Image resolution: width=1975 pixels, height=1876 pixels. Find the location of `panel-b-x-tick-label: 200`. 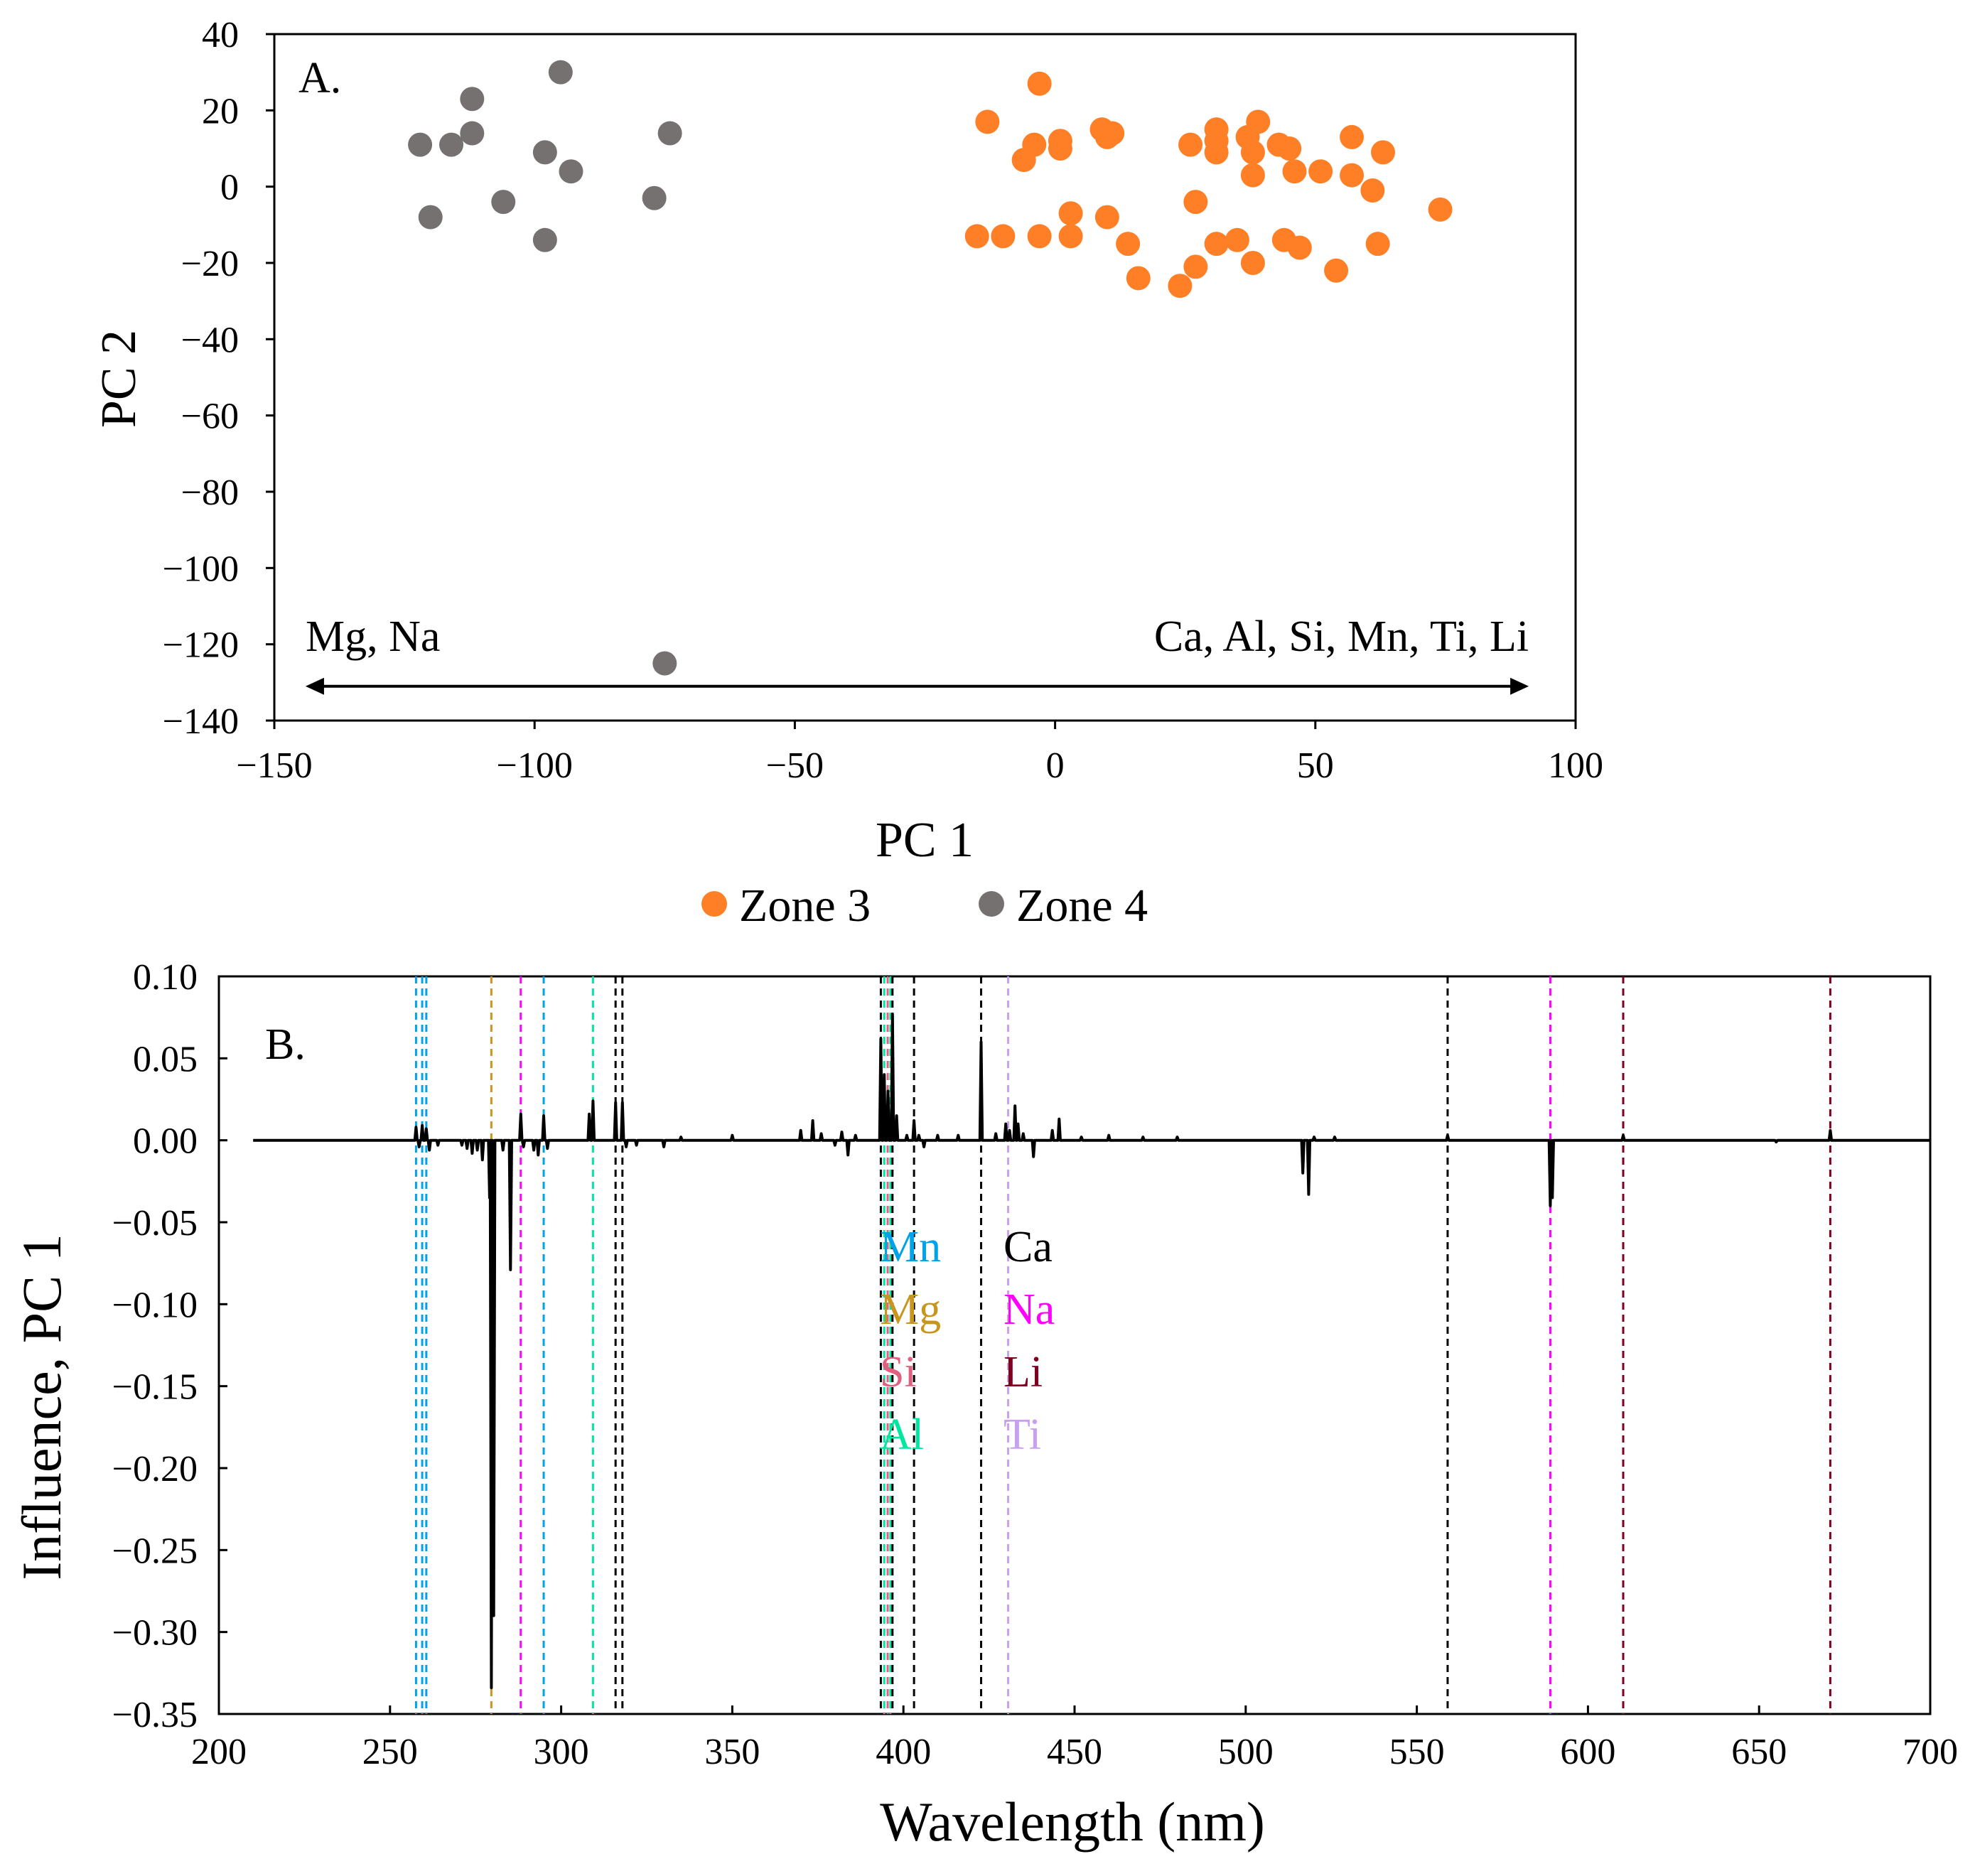

panel-b-x-tick-label: 200 is located at coordinates (219, 1752).